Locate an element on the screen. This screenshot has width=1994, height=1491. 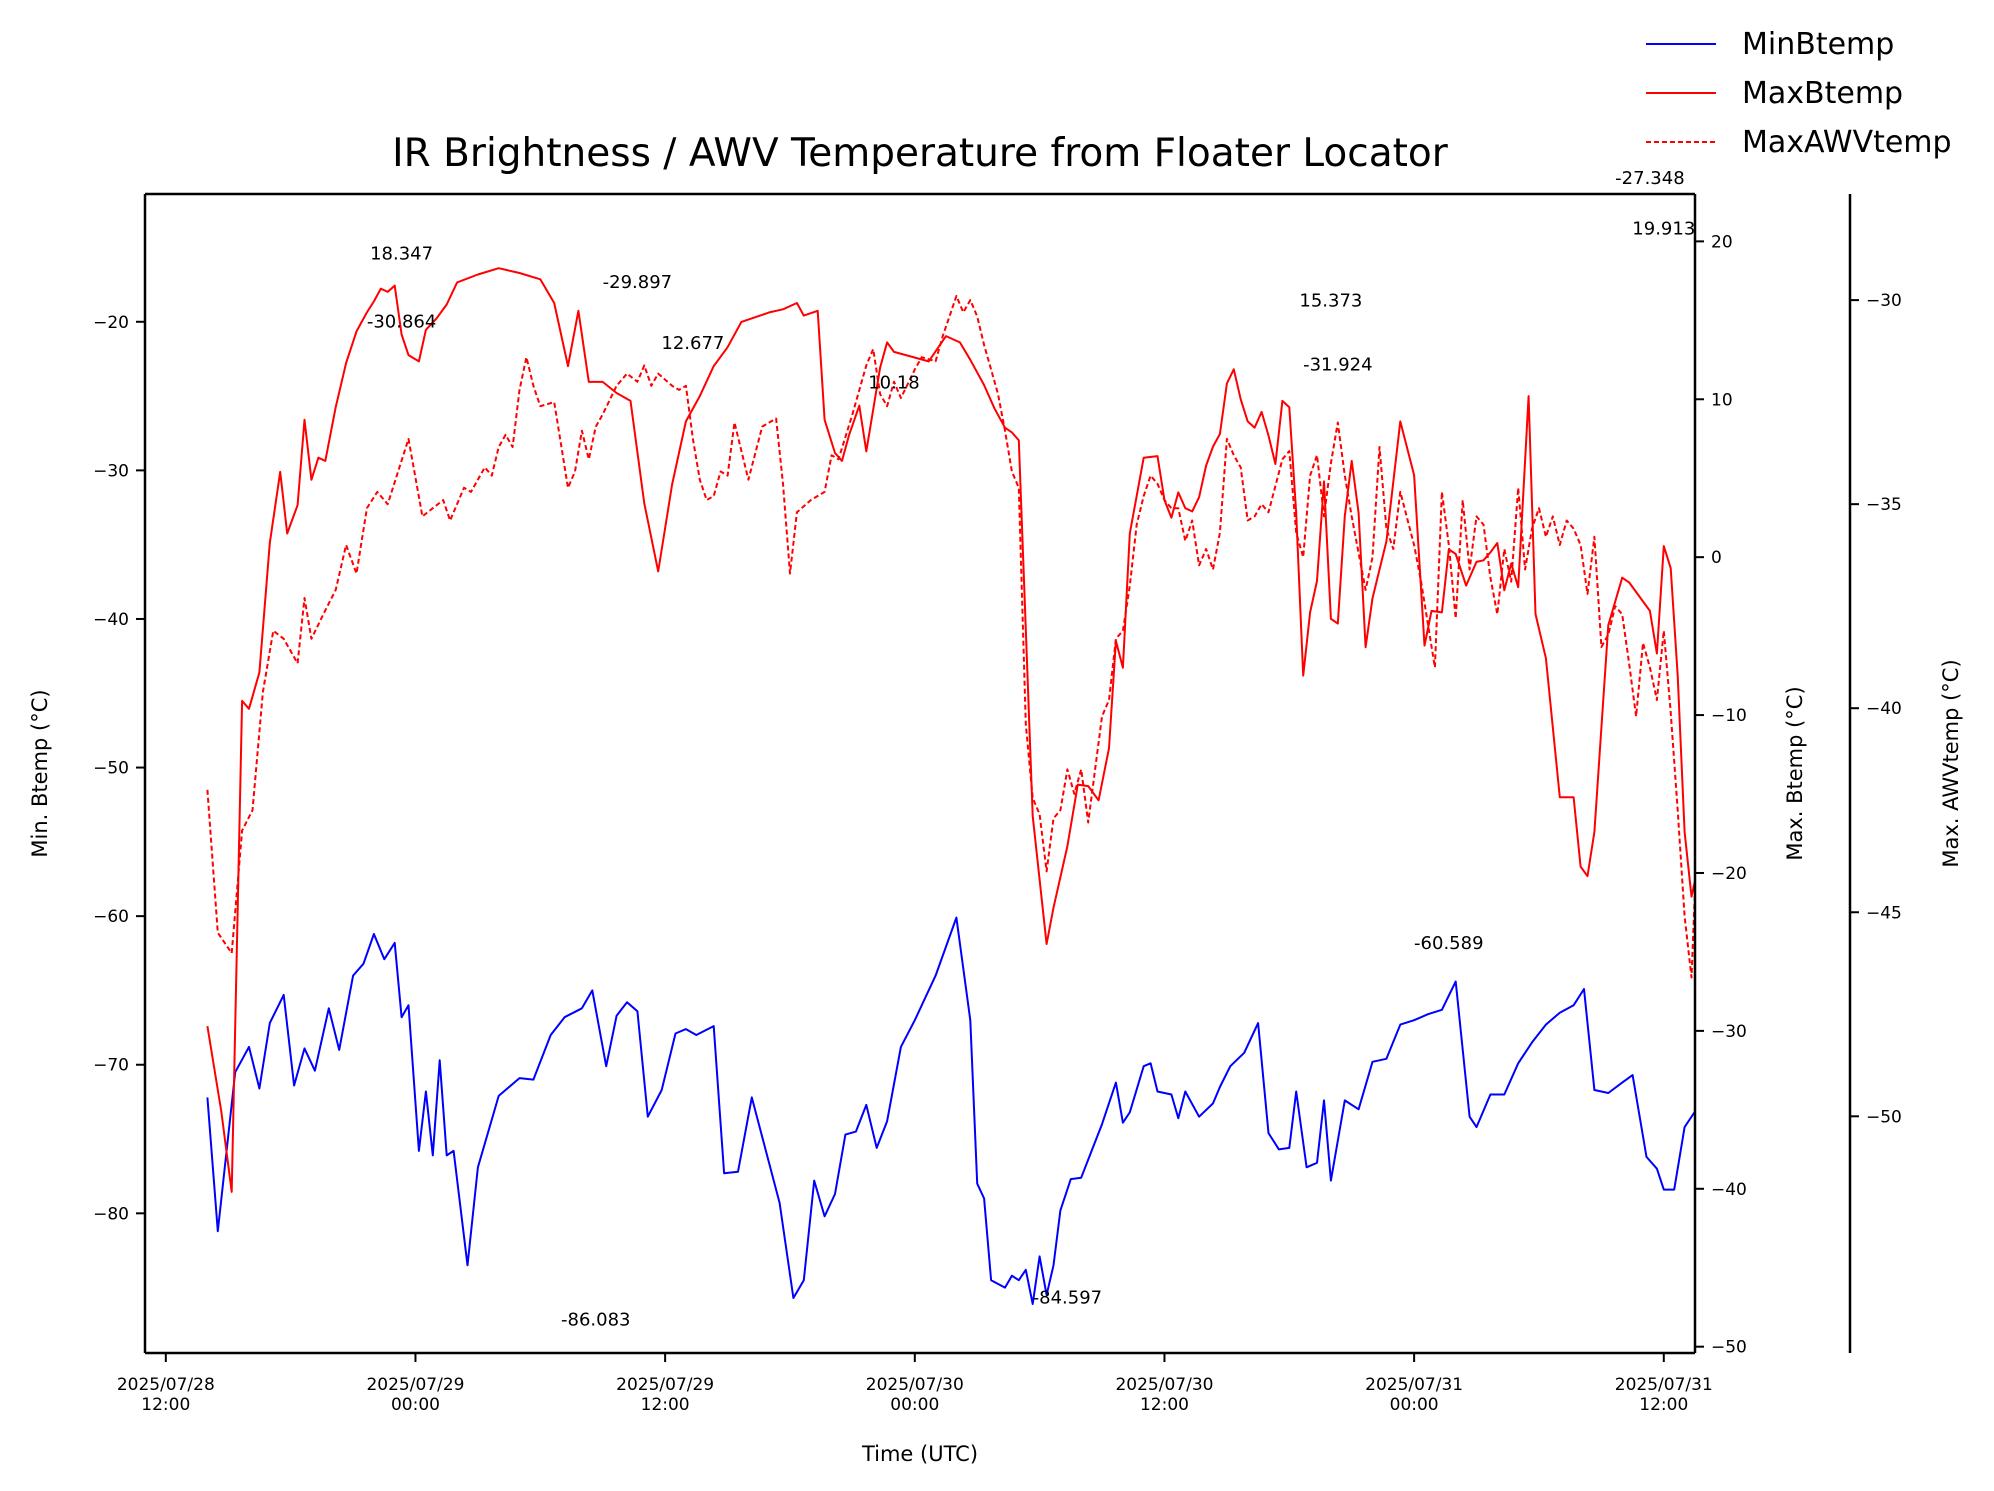
y-left-tick-label: −70 is located at coordinates (111, 1066).